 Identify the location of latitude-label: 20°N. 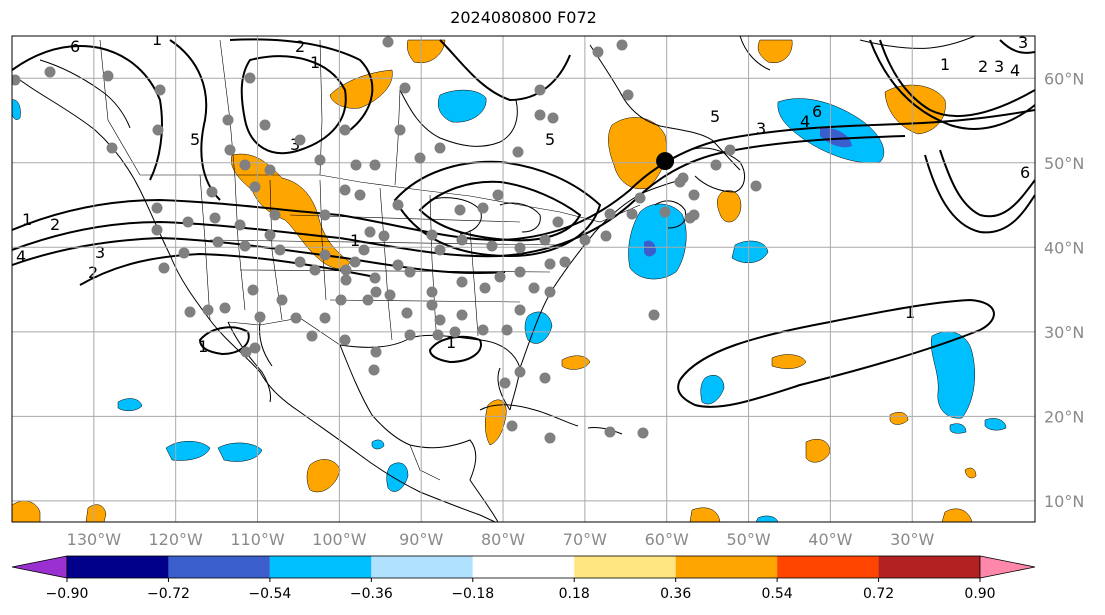
(1064, 416).